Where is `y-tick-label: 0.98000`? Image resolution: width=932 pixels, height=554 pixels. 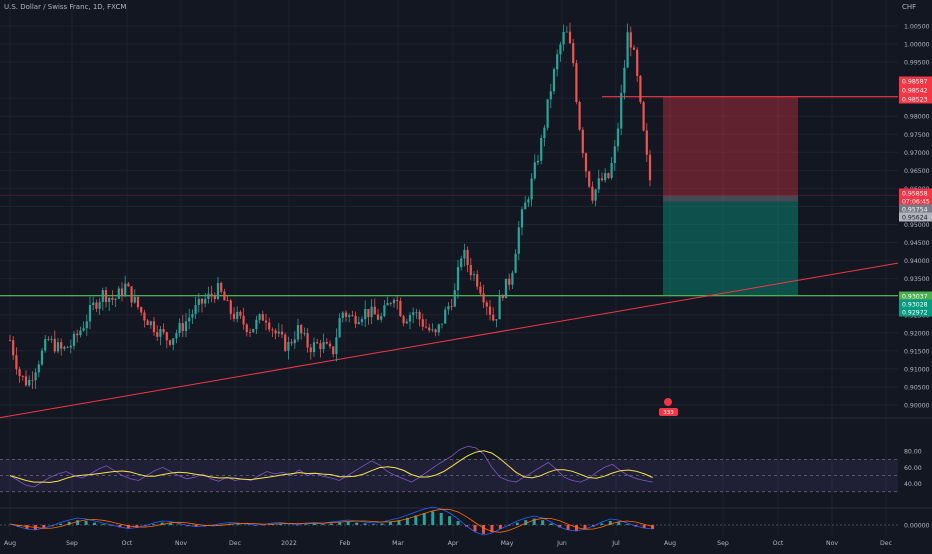
y-tick-label: 0.98000 is located at coordinates (917, 117).